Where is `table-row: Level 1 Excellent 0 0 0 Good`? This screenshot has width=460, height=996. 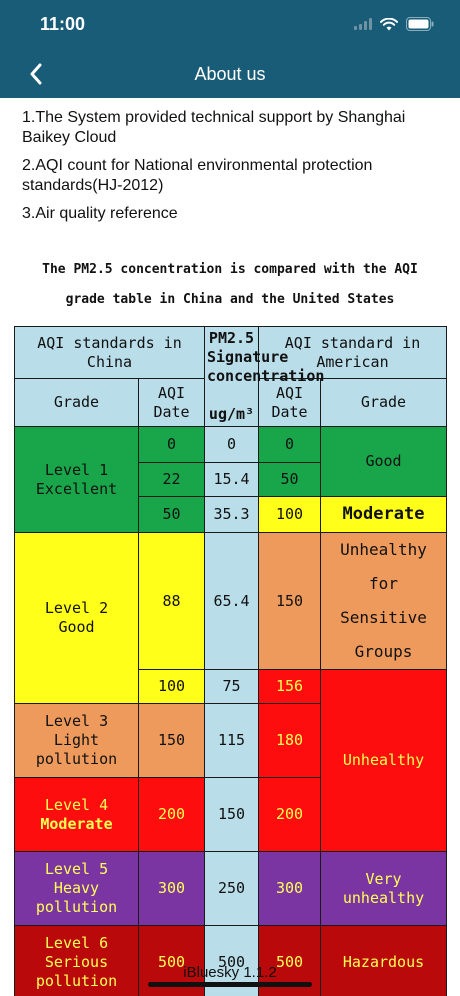
table-row: Level 1 Excellent 0 0 0 Good is located at coordinates (230, 479).